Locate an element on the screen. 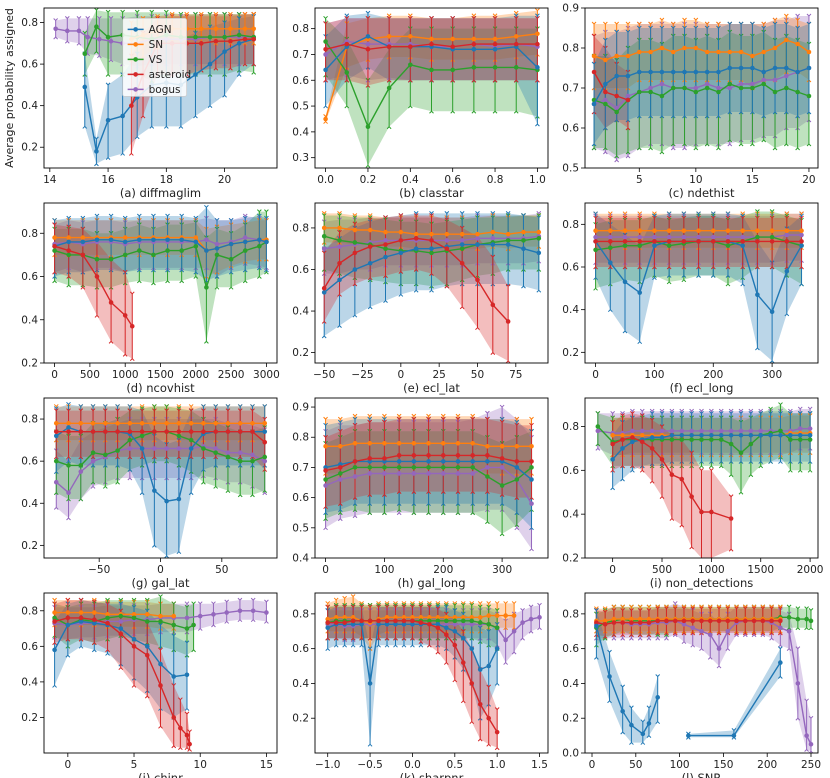  x-tick-label: 100 is located at coordinates (384, 570).